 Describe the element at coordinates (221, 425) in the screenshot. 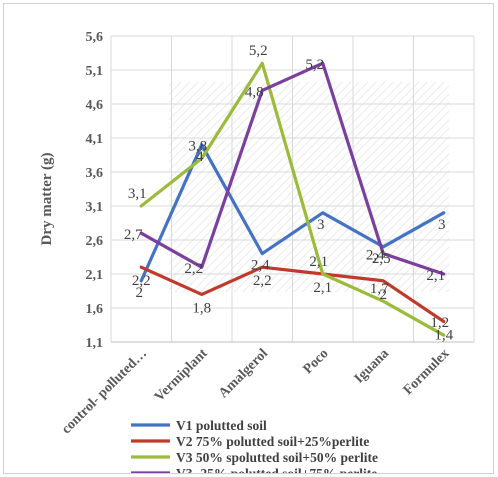

I see `legend-entry: V1 polutted soil` at that location.